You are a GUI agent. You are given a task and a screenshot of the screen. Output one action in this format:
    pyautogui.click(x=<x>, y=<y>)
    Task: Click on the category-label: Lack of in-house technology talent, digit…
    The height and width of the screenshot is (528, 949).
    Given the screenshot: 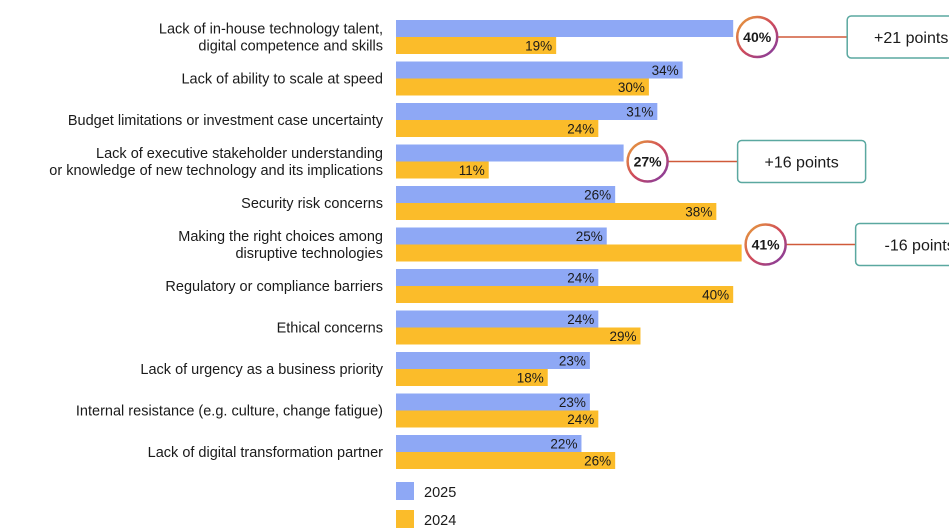 What is the action you would take?
    pyautogui.click(x=271, y=38)
    